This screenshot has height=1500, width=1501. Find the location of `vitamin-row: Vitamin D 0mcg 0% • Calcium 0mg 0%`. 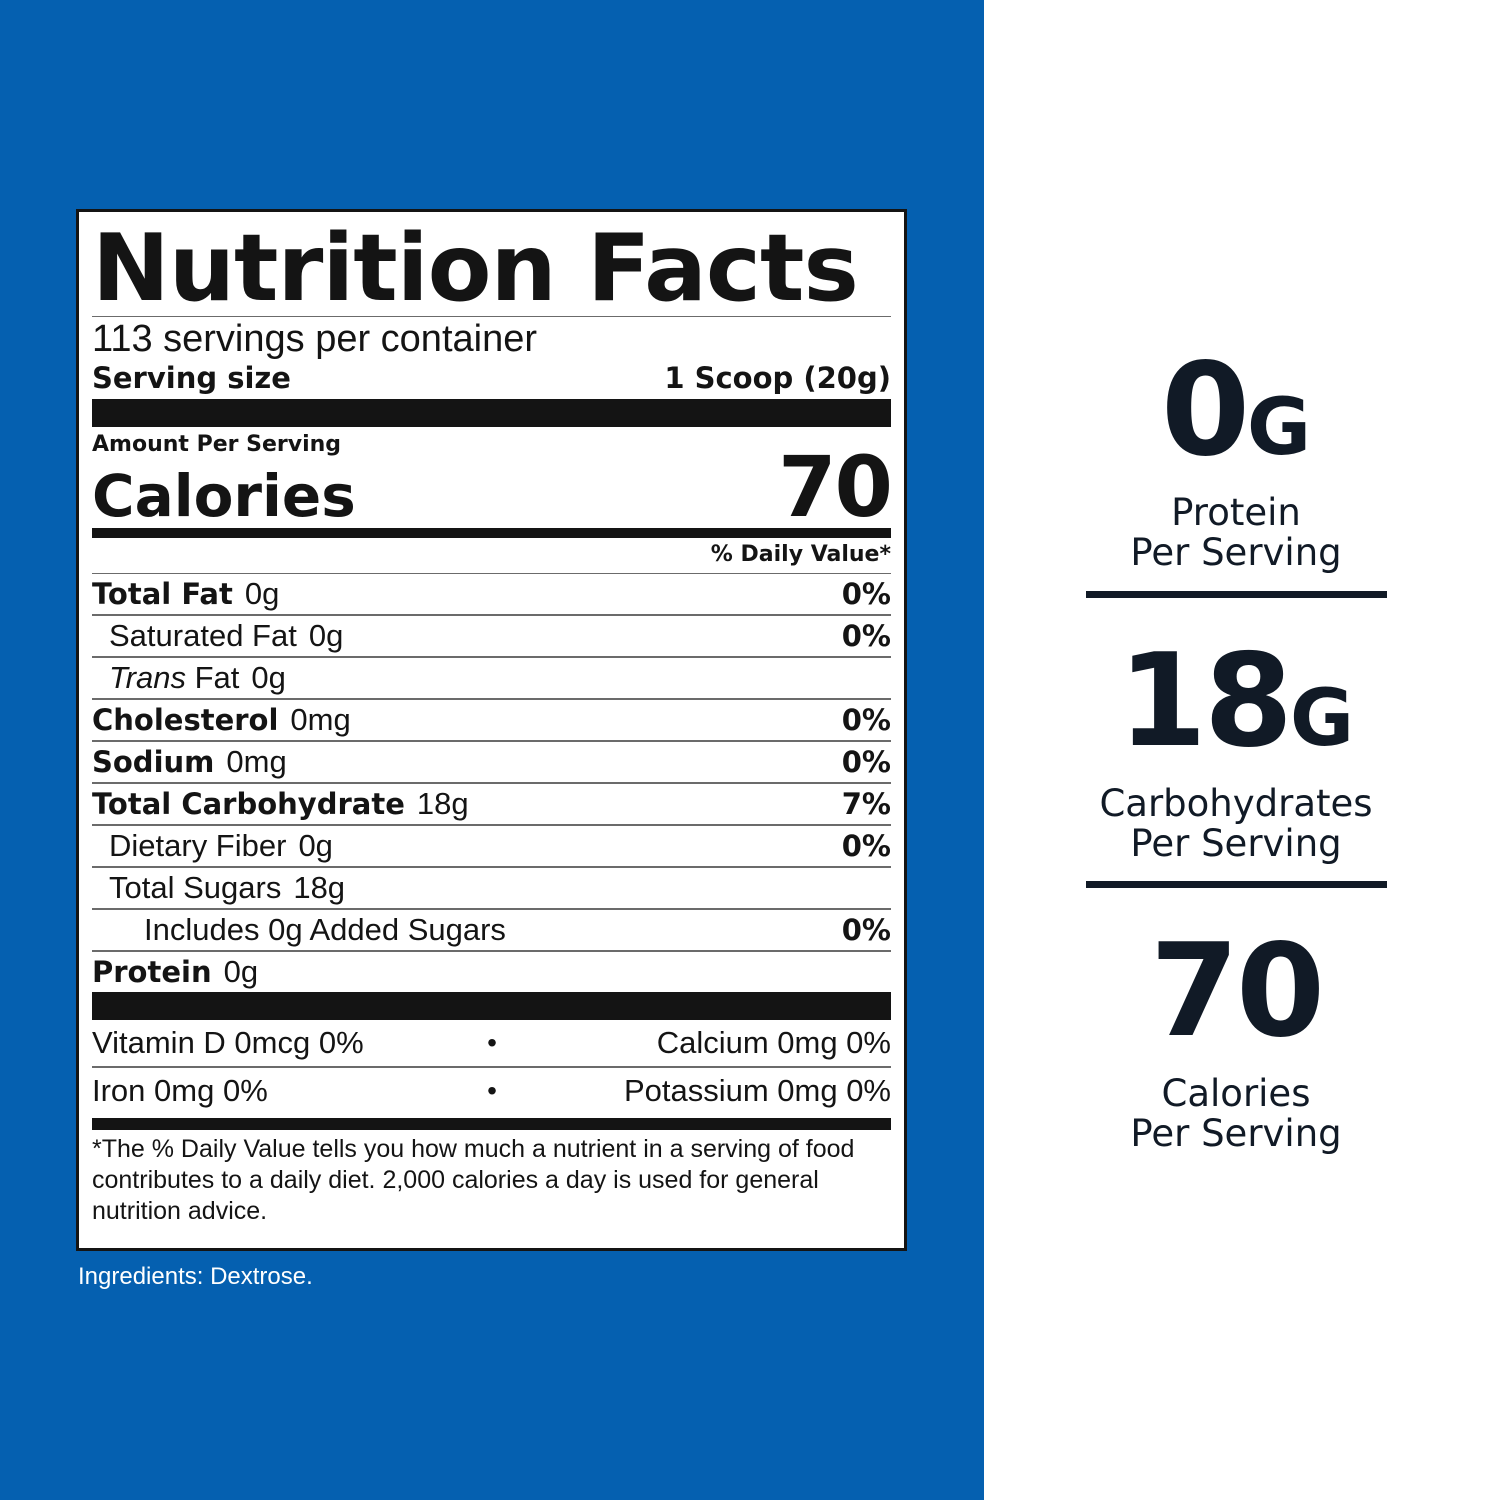

vitamin-row: Vitamin D 0mcg 0% • Calcium 0mg 0% is located at coordinates (491, 1043).